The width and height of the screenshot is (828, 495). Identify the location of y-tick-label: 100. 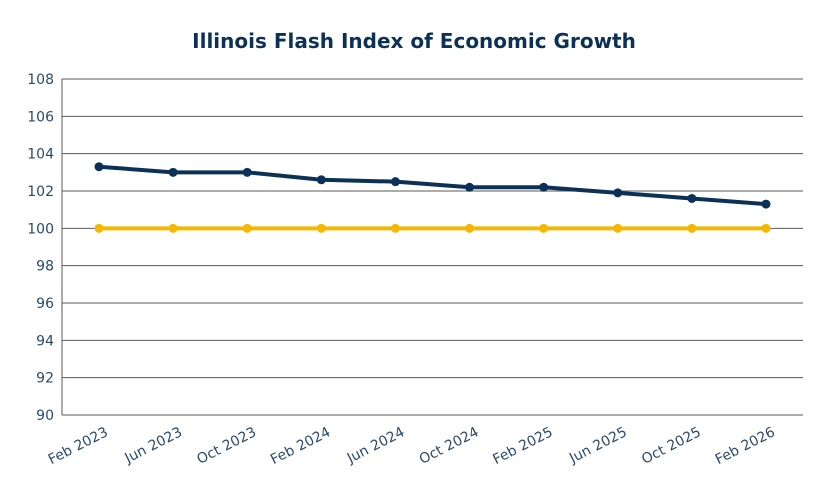
(40, 229).